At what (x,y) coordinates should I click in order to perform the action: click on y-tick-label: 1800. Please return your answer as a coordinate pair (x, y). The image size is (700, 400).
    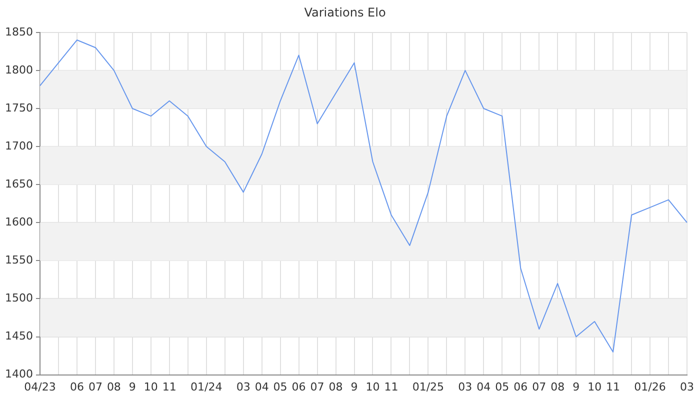
    Looking at the image, I should click on (18, 69).